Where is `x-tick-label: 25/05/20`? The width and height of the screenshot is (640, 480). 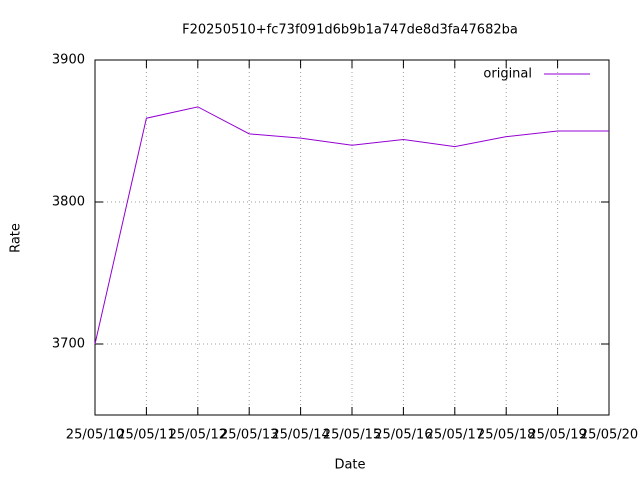 x-tick-label: 25/05/20 is located at coordinates (609, 435).